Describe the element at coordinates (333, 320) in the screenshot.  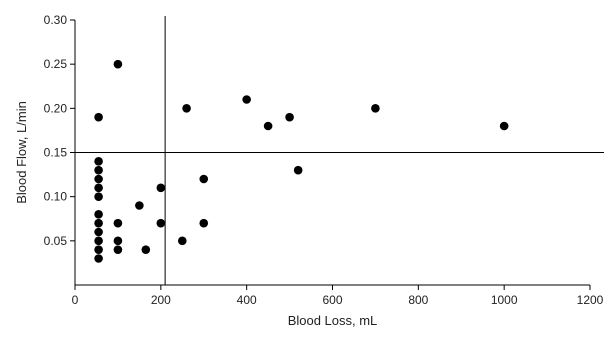
I see `x-axis-title: Blood Loss, mL` at that location.